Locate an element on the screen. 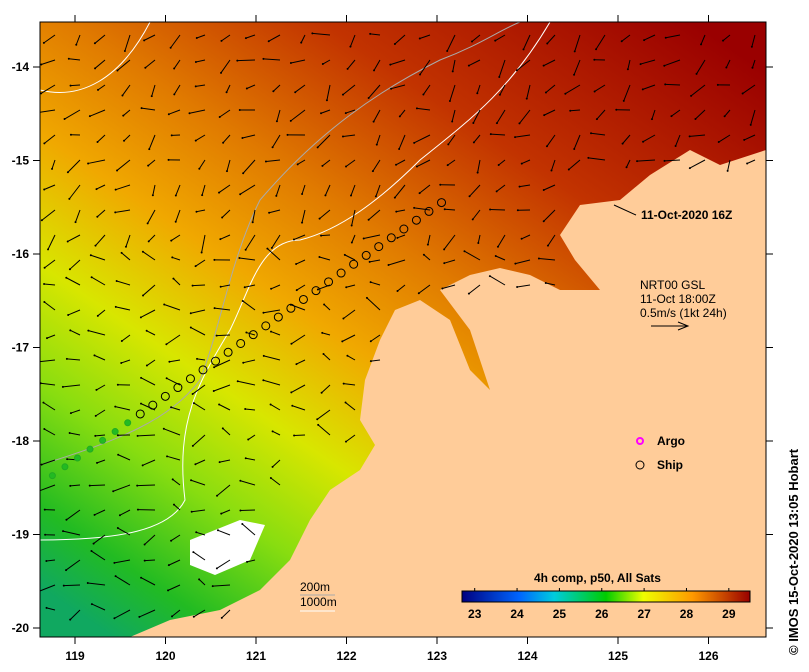 Image resolution: width=809 pixels, height=672 pixels. lat-tick-label: -20 is located at coordinates (21, 628).